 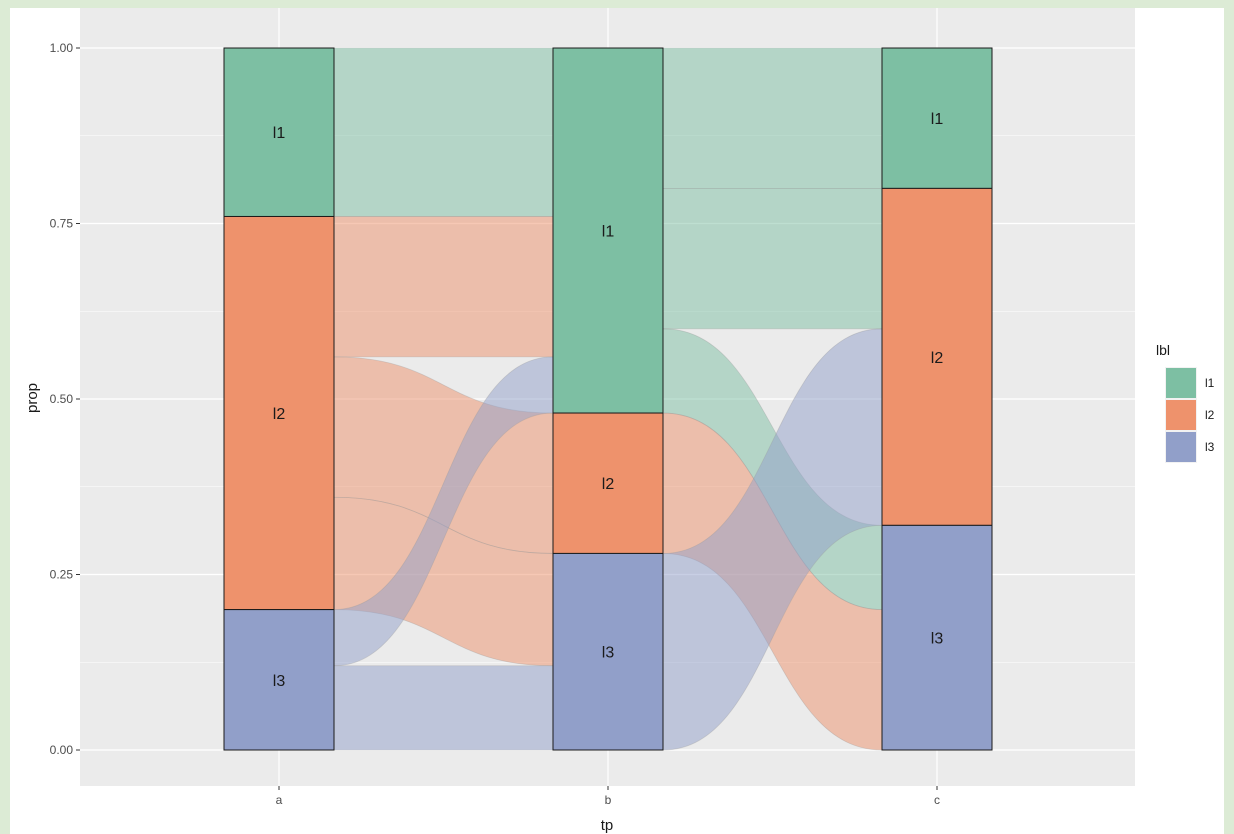 What do you see at coordinates (62, 48) in the screenshot?
I see `y-tick-label: 1.00` at bounding box center [62, 48].